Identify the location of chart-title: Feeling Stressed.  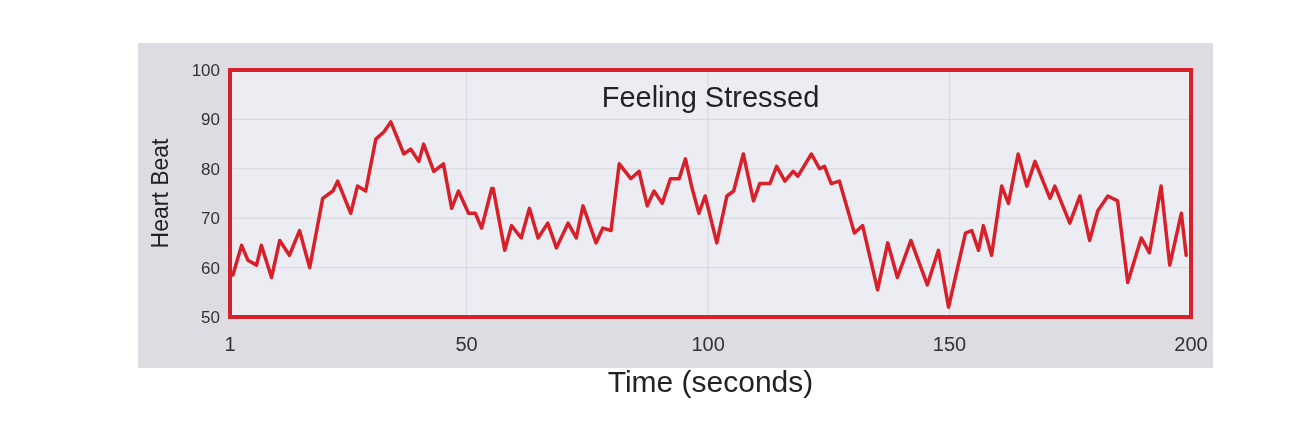
(710, 97).